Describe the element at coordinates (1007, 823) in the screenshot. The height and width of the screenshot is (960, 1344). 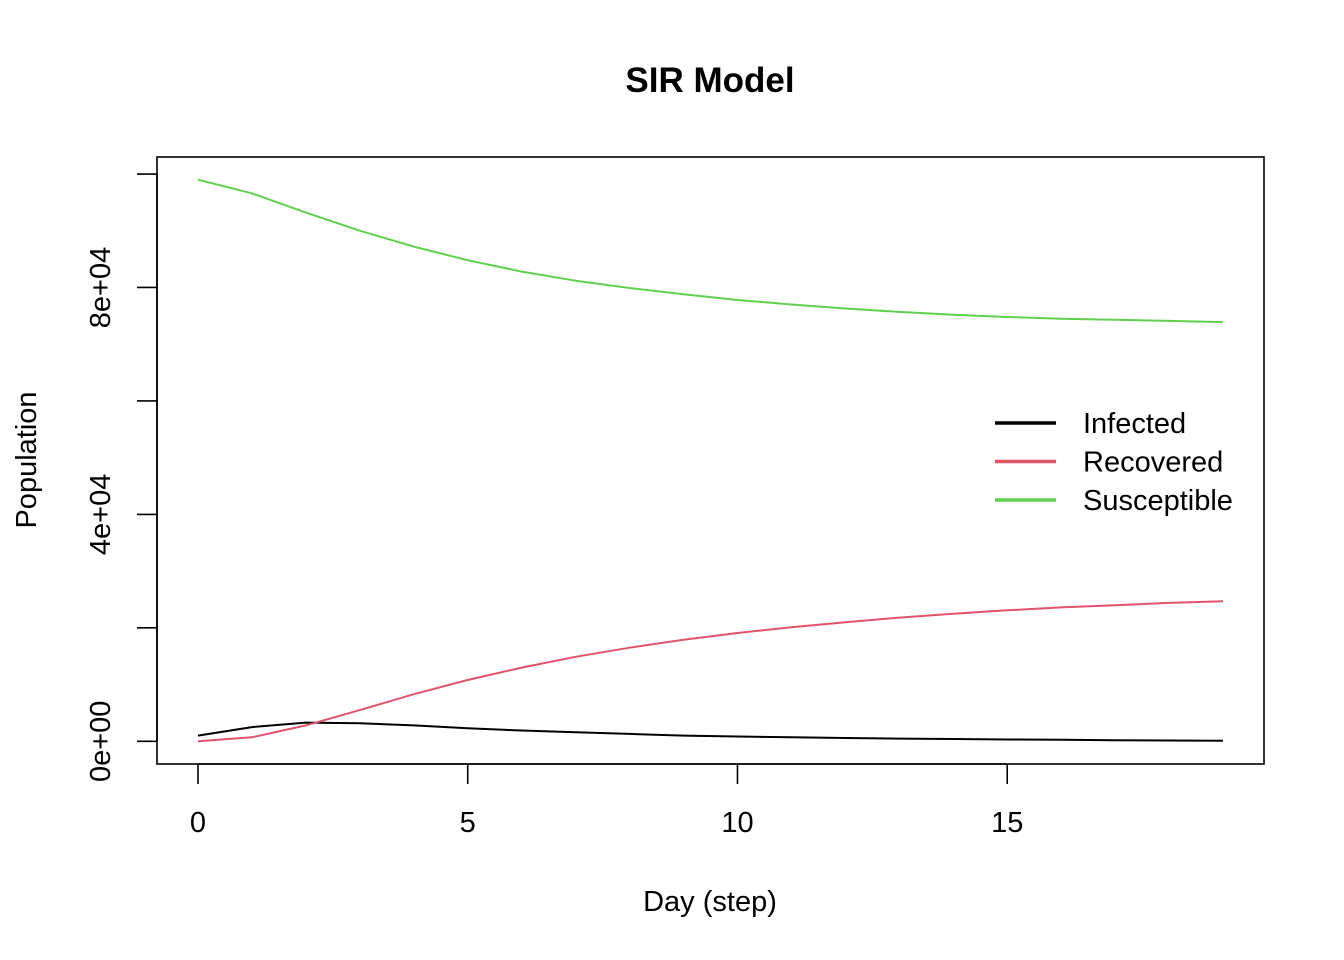
I see `x-tick-label: 15` at that location.